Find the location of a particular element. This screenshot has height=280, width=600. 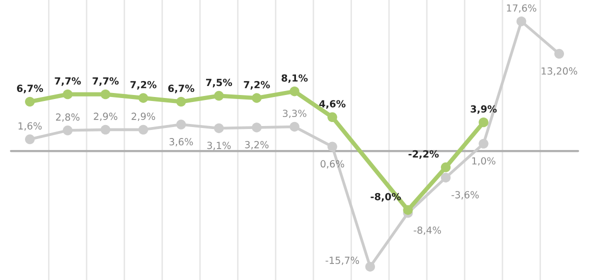

data-label: 13,20% is located at coordinates (560, 71).